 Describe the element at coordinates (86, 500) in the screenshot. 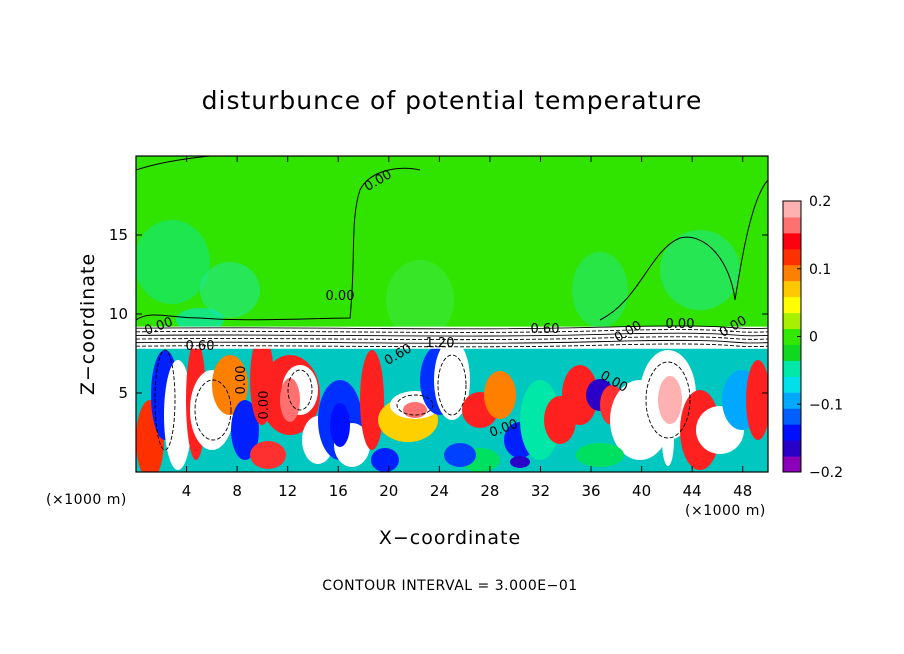

I see `x-unit-label-left: (×1000 m)` at that location.